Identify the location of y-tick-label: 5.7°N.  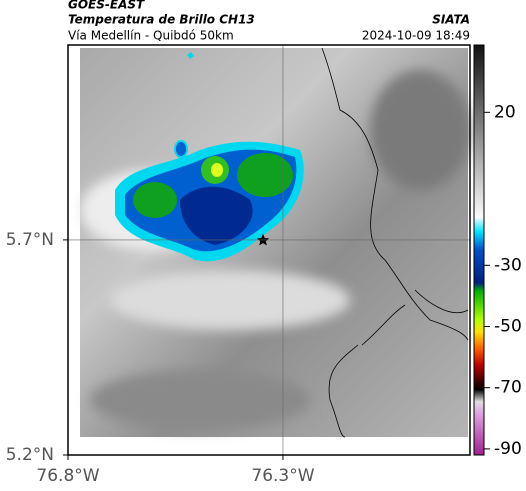
(30, 240).